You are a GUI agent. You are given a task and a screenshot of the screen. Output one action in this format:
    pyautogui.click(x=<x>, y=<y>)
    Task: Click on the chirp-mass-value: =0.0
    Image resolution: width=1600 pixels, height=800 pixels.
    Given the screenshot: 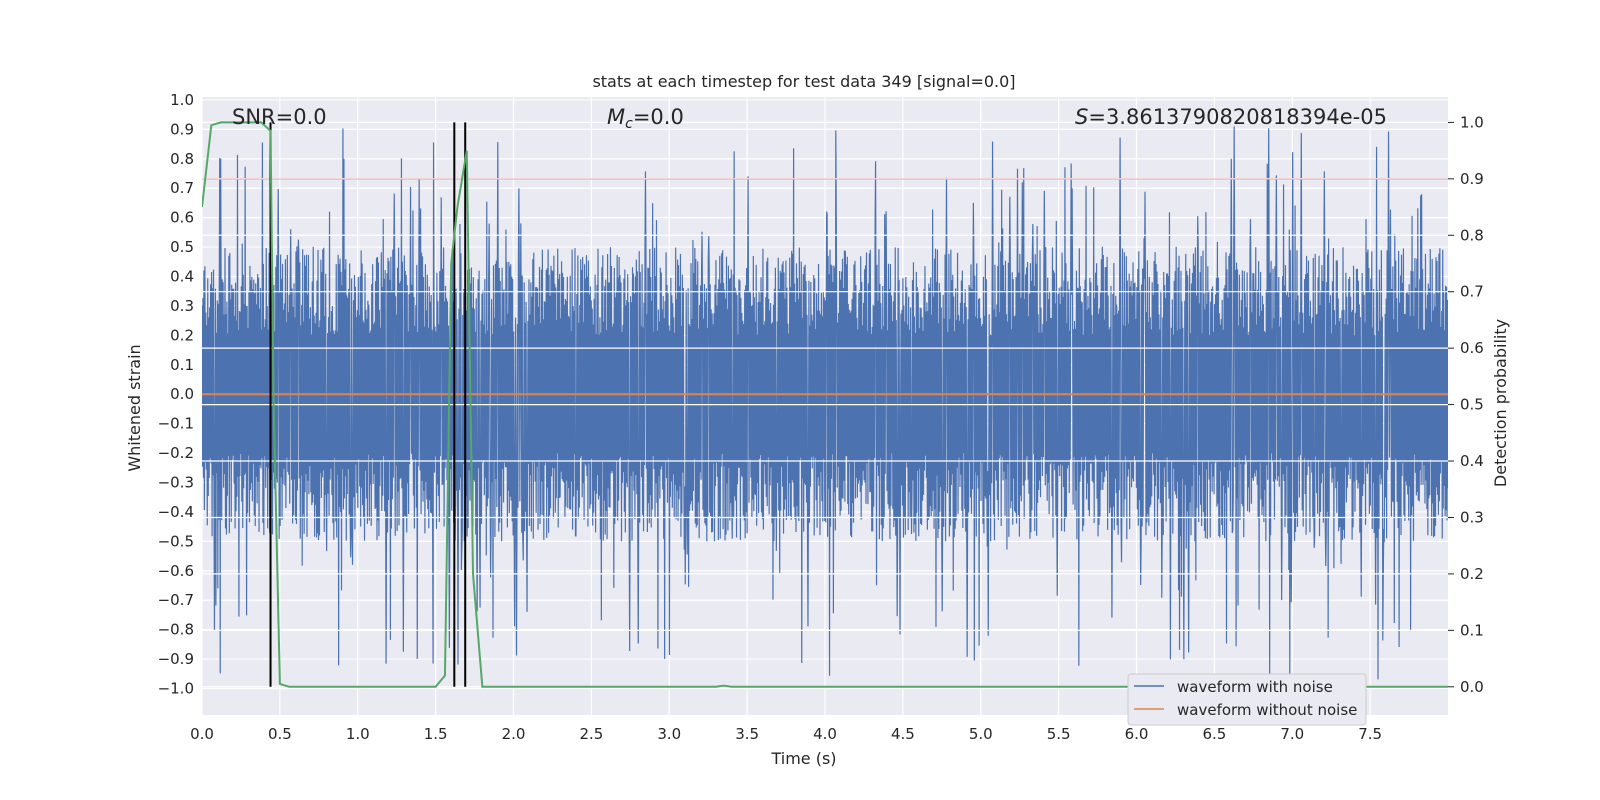 What is the action you would take?
    pyautogui.click(x=658, y=117)
    